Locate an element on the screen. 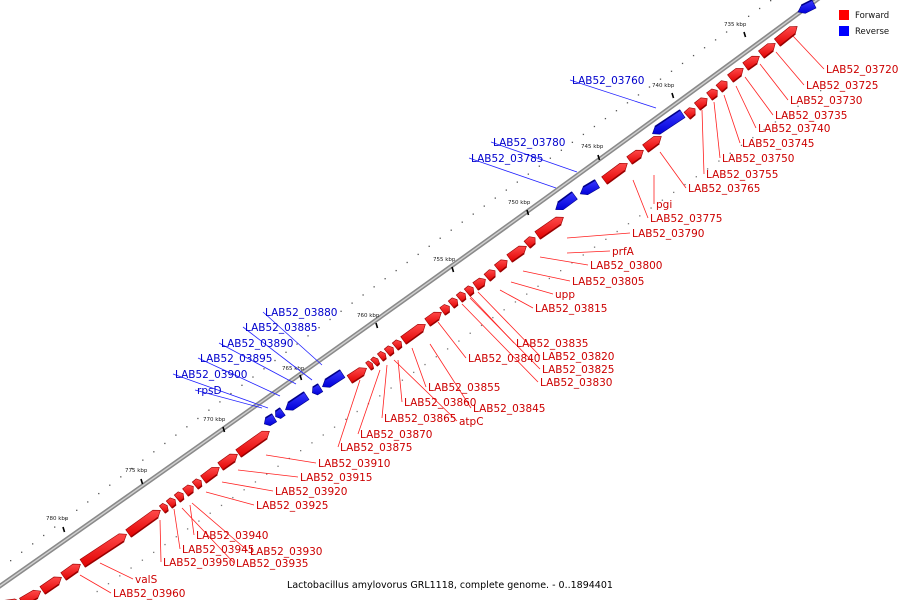 The width and height of the screenshot is (900, 600). gene-label-lab52-03875: LAB52_03875 is located at coordinates (376, 448).